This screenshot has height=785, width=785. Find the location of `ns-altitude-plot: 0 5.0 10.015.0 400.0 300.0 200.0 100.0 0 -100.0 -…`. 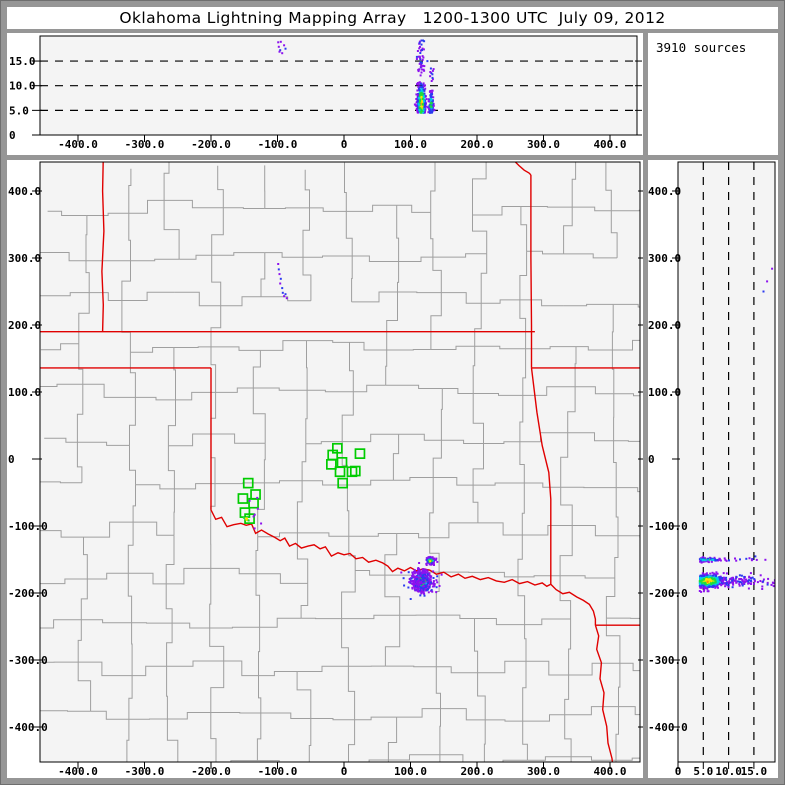

ns-altitude-plot: 0 5.0 10.015.0 400.0 300.0 200.0 100.0 0 -100.0 -… is located at coordinates (712, 469).